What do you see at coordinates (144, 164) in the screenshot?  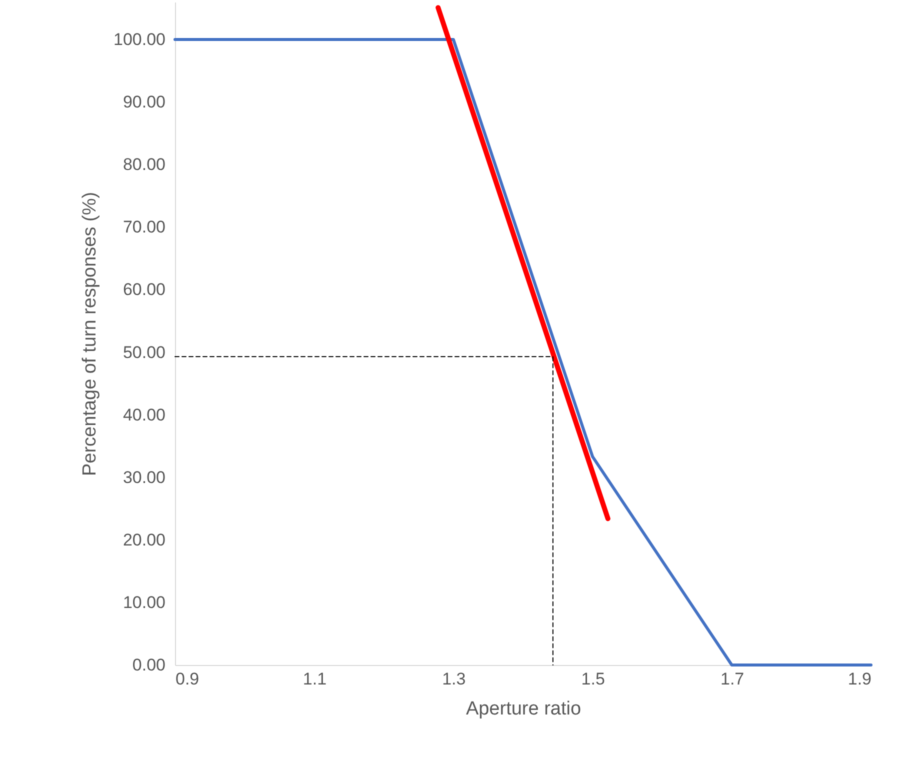 I see `y-tick-label: 80.00` at bounding box center [144, 164].